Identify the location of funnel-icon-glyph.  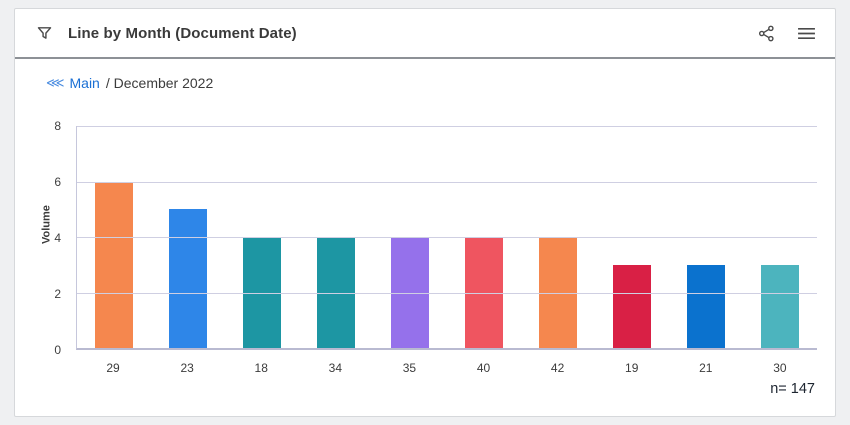
(44, 32).